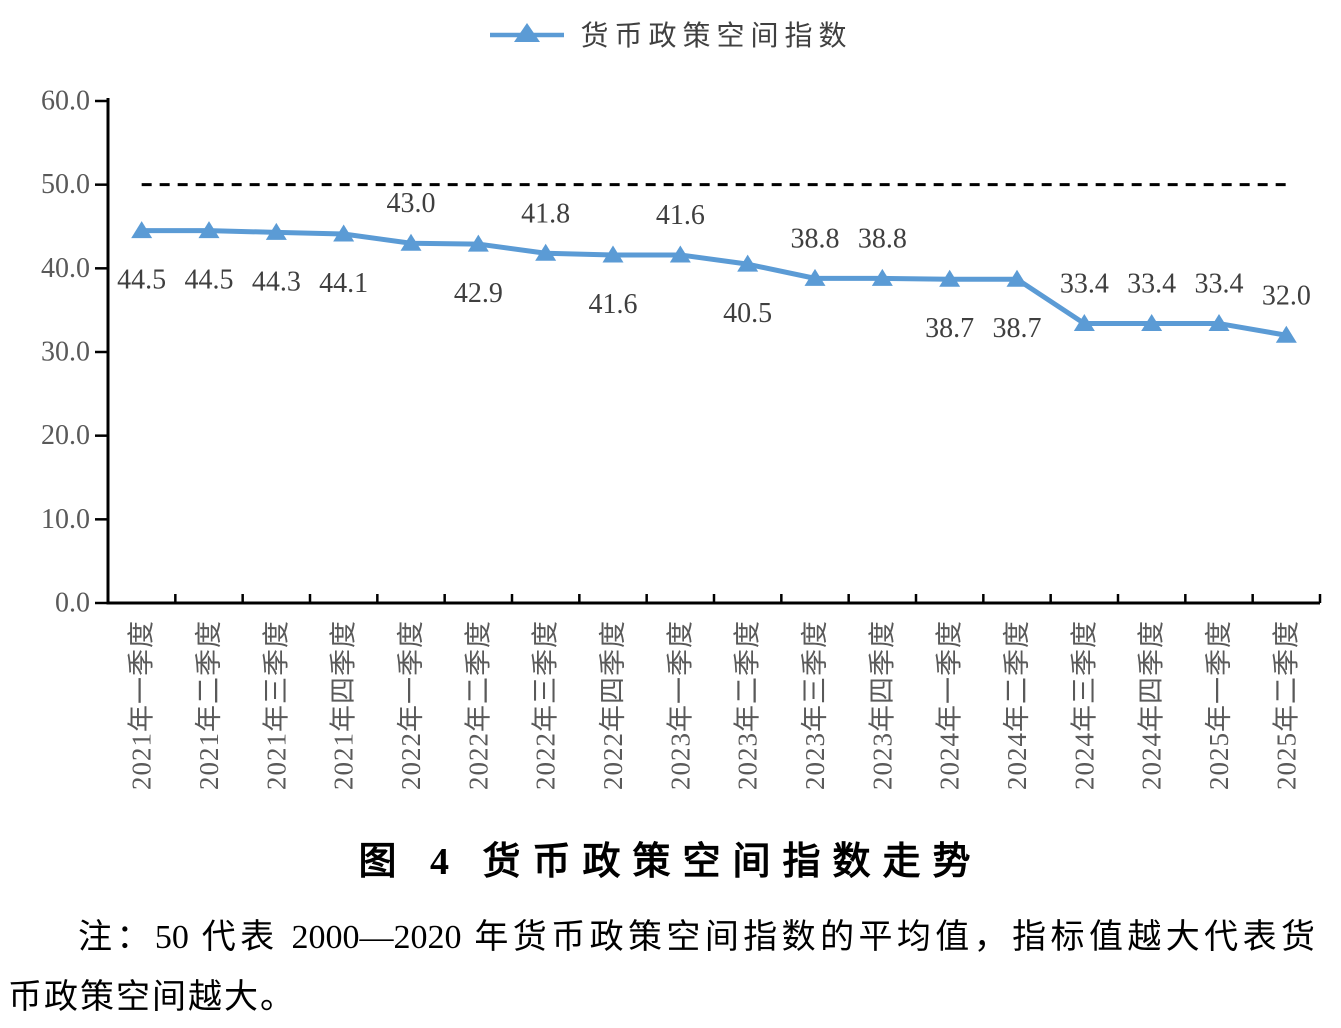 Image resolution: width=1341 pixels, height=1028 pixels. Describe the element at coordinates (142, 705) in the screenshot. I see `x-axis-label: 2021年一季度` at that location.